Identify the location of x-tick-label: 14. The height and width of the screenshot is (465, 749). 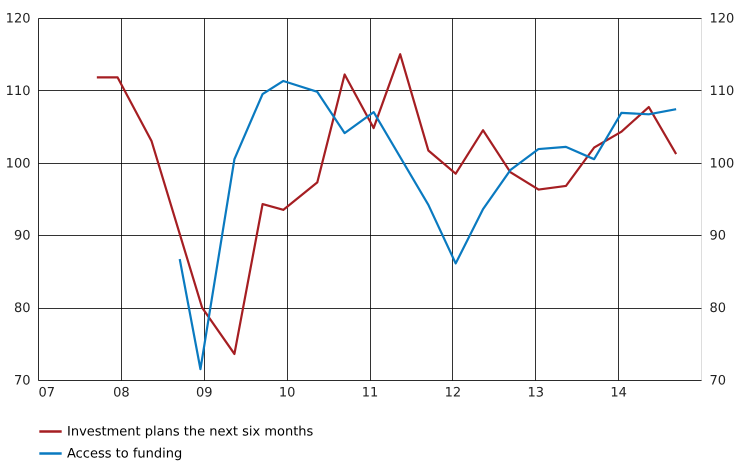
(618, 393).